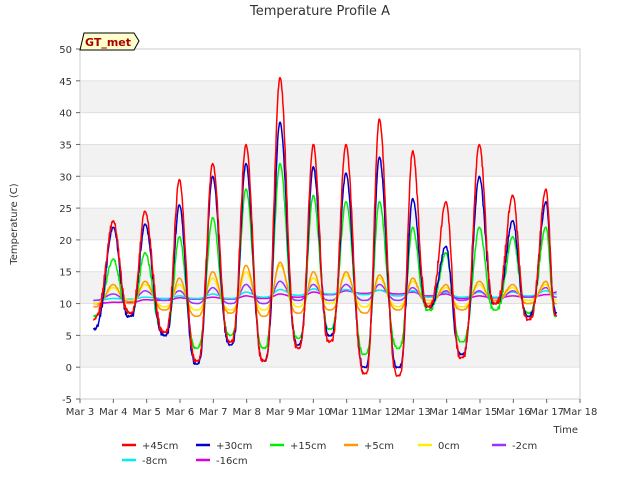  Describe the element at coordinates (65, 114) in the screenshot. I see `y-tick-label: 40` at that location.